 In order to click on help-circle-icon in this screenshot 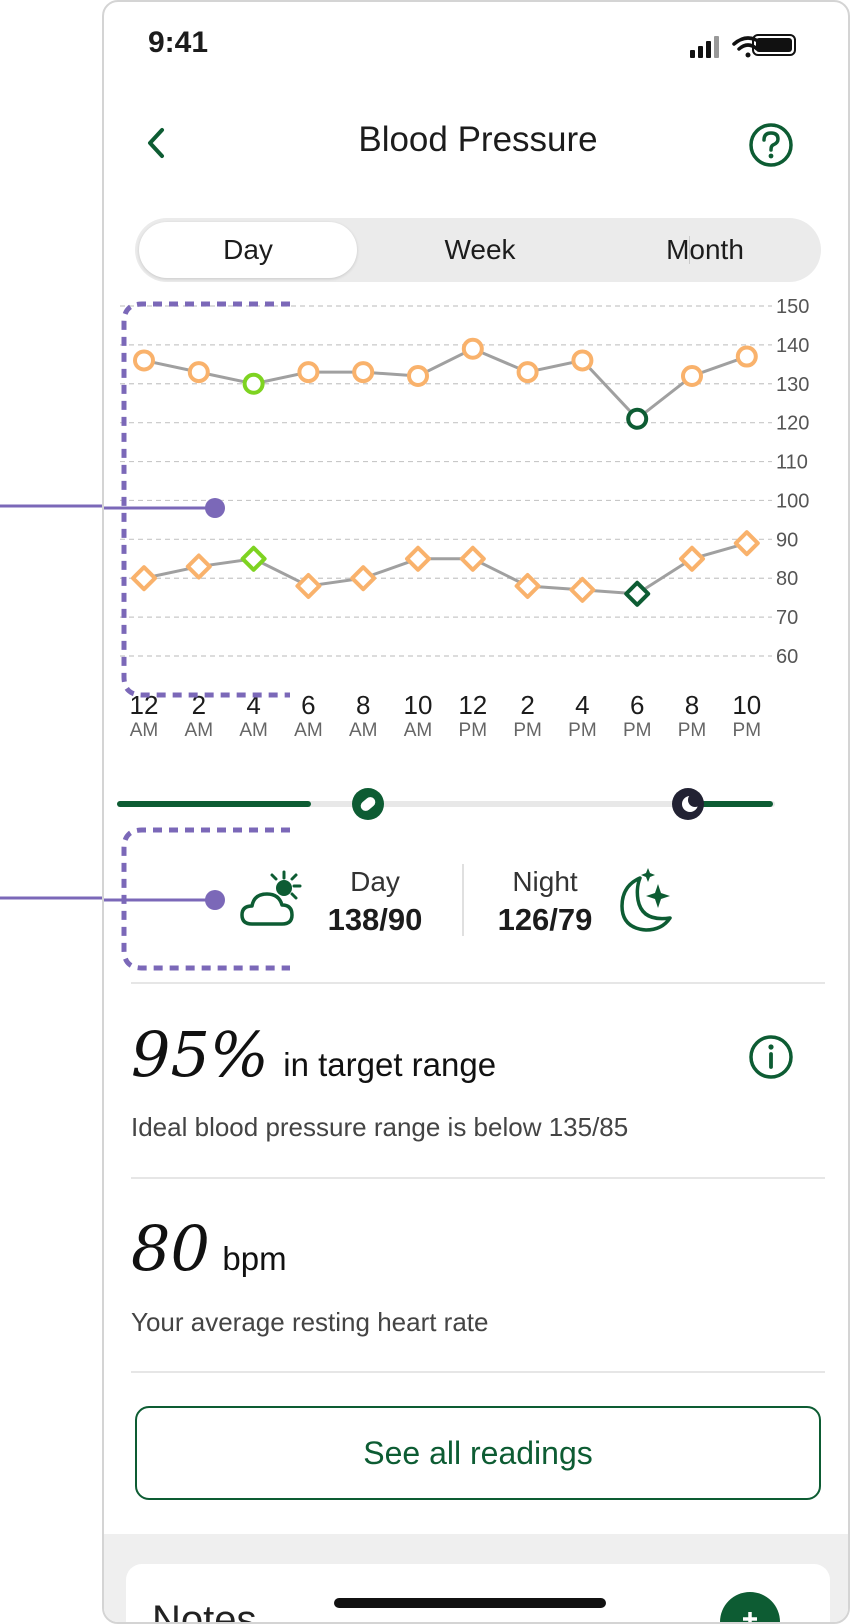, I will do `click(771, 145)`.